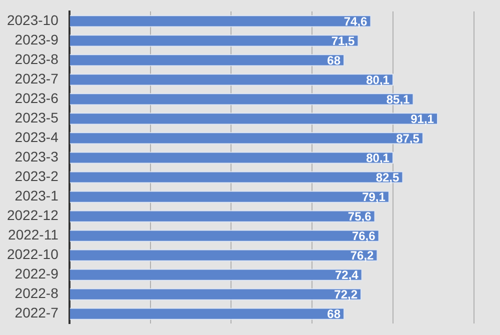  What do you see at coordinates (360, 217) in the screenshot?
I see `data-label: 75,6` at bounding box center [360, 217].